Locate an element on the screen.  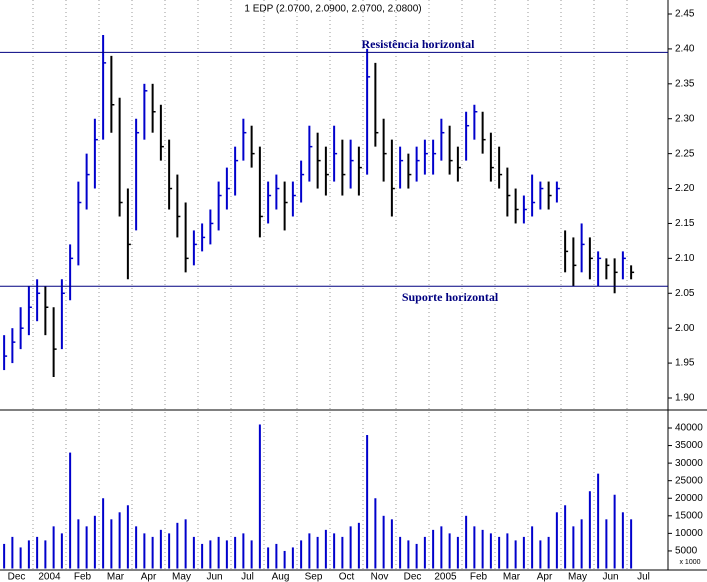
x-tick-label: Nov is located at coordinates (380, 577).